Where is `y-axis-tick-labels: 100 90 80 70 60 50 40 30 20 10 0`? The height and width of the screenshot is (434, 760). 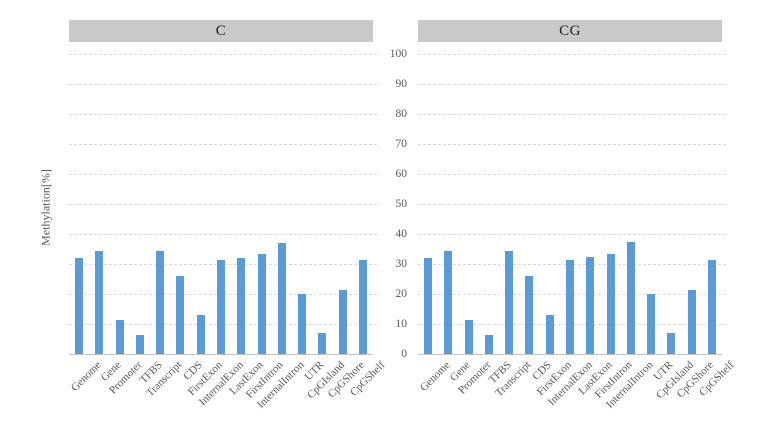
y-axis-tick-labels: 100 90 80 70 60 50 40 30 20 10 0 is located at coordinates (395, 204).